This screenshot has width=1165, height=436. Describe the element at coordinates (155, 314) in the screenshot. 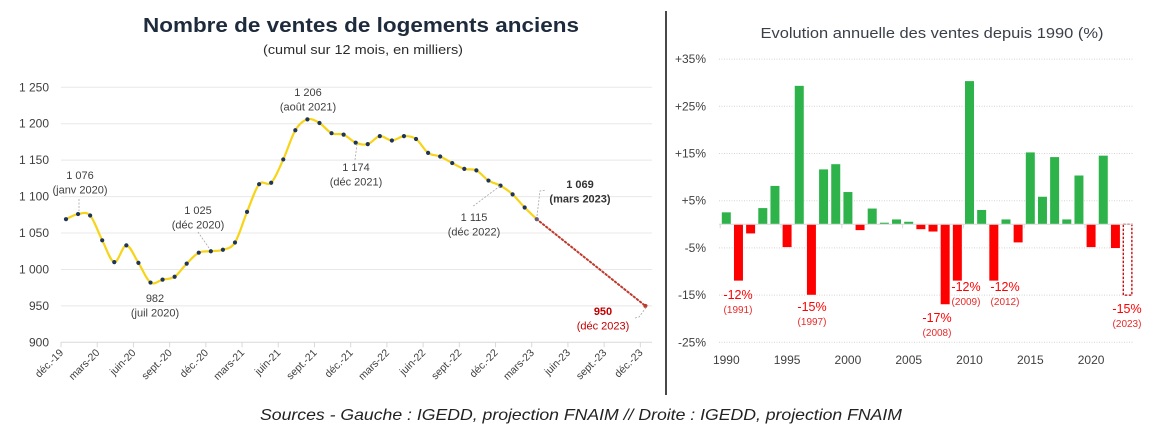

I see `left-annotation-date: (juil 2020)` at that location.